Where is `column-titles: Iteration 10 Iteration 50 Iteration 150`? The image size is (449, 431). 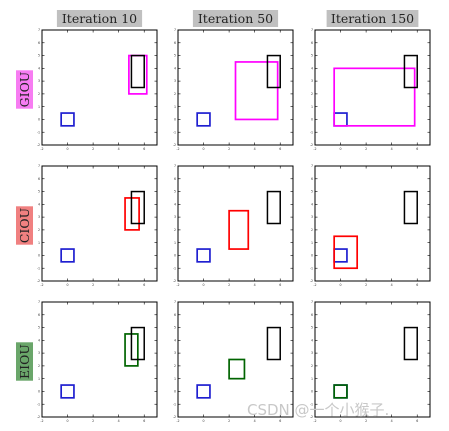 column-titles: Iteration 10 Iteration 50 Iteration 150 is located at coordinates (237, 18).